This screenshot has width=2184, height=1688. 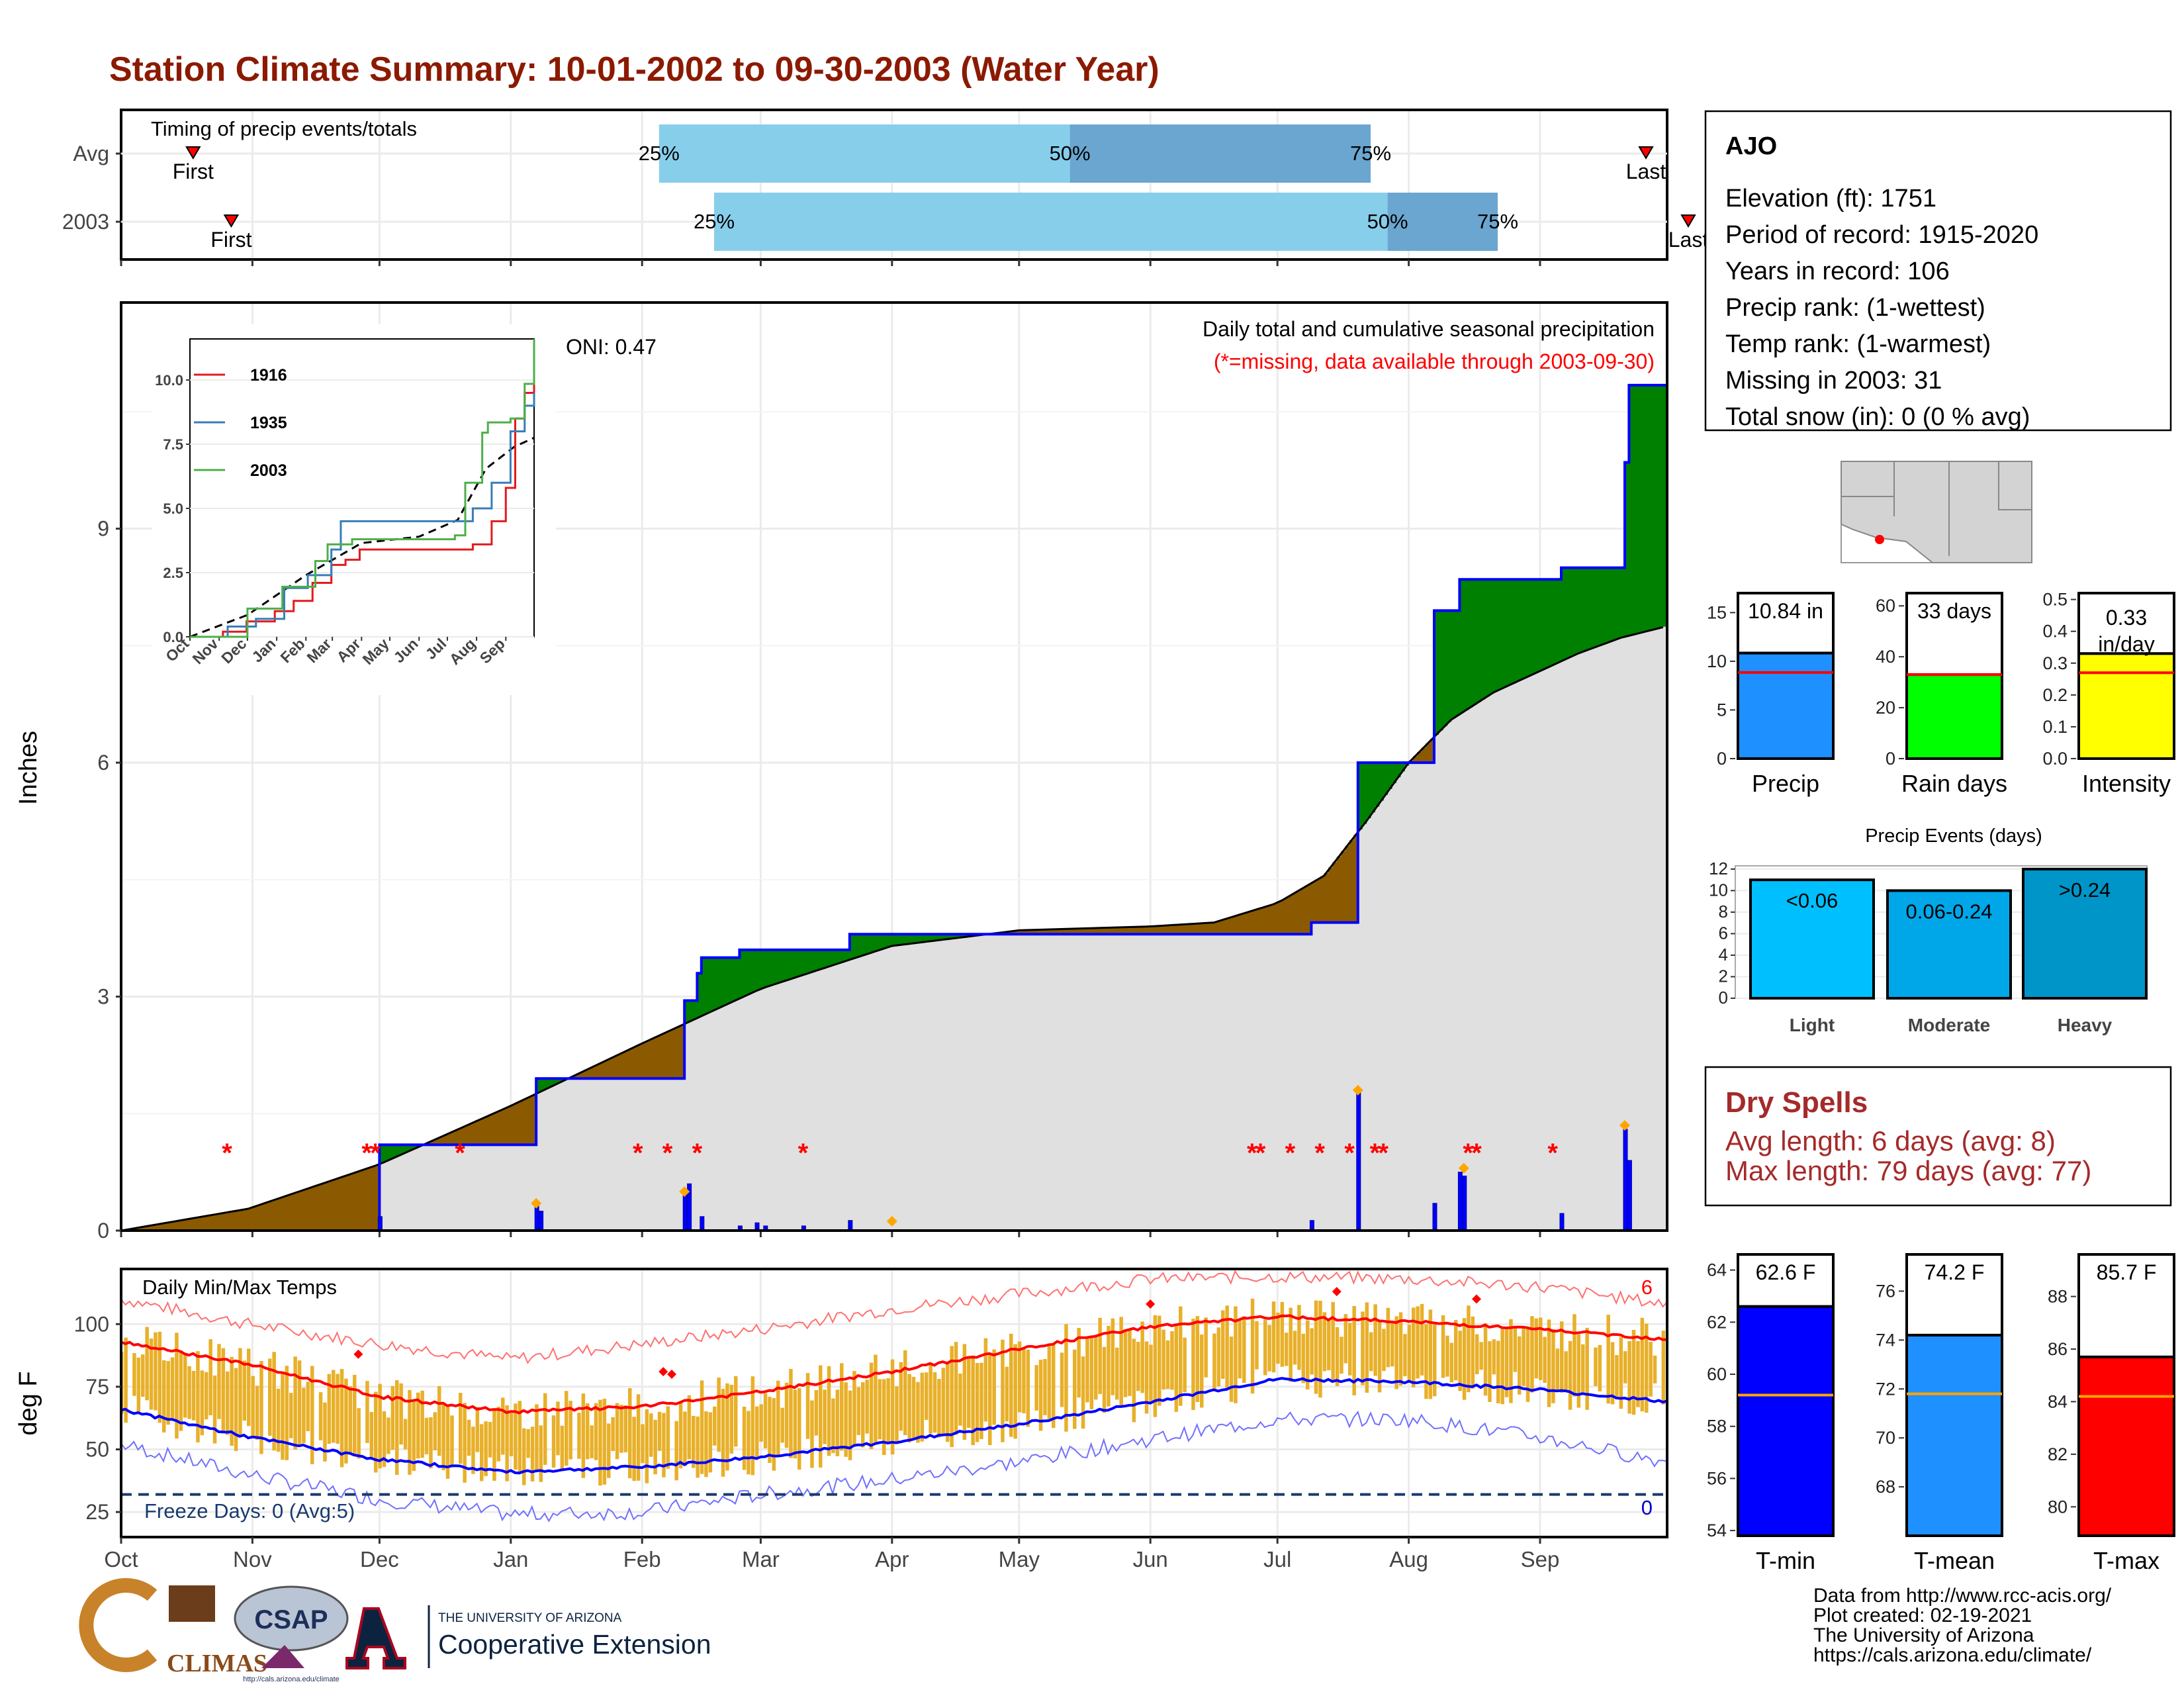 I want to click on record-max-line, so click(x=894, y=1317).